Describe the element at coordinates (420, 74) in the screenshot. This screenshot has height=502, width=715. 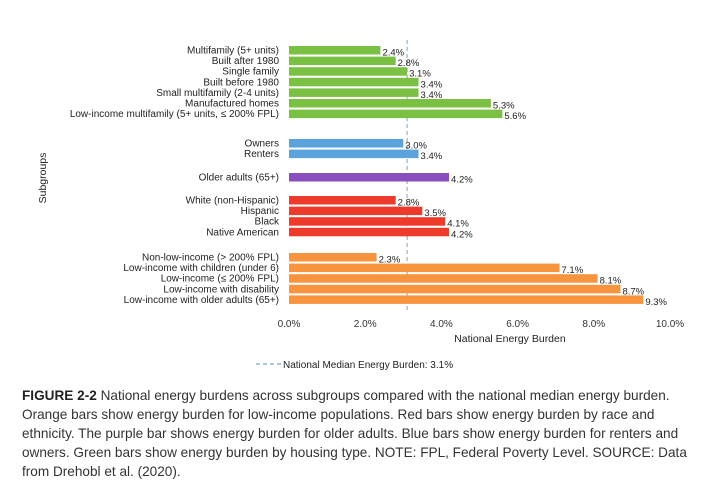
I see `data-label: 3.1%` at that location.